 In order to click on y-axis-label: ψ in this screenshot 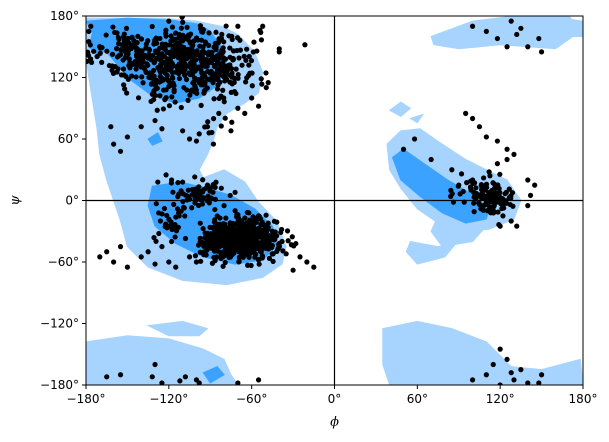, I will do `click(15, 200)`.